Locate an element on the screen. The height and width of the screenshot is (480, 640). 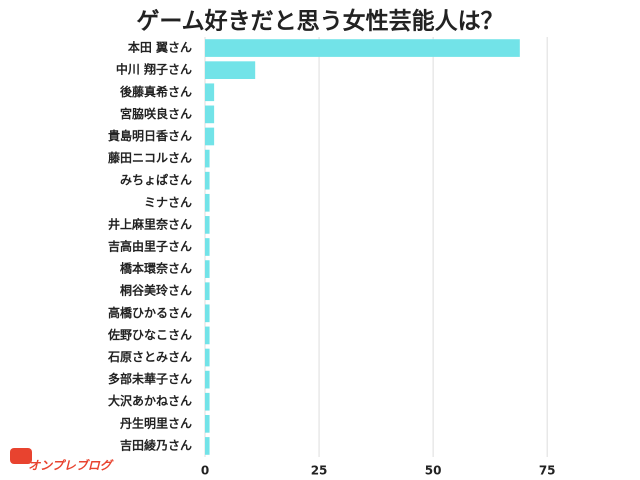
x-tick-label: 0 is located at coordinates (205, 471).